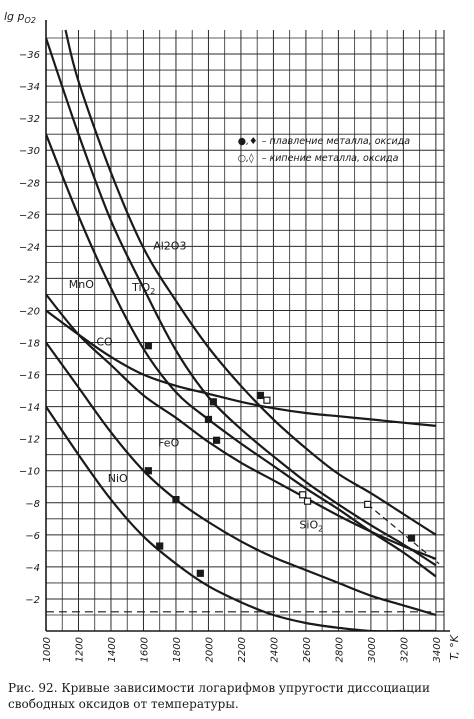 The width and height of the screenshot is (474, 719). Describe the element at coordinates (248, 141) in the screenshot. I see `legend-symbol-0: ●,♦` at that location.